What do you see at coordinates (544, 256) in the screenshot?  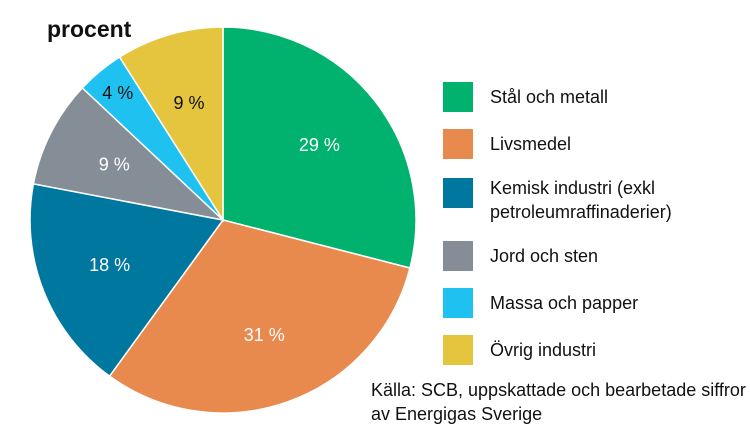 I see `legend-label: Jord och sten` at bounding box center [544, 256].